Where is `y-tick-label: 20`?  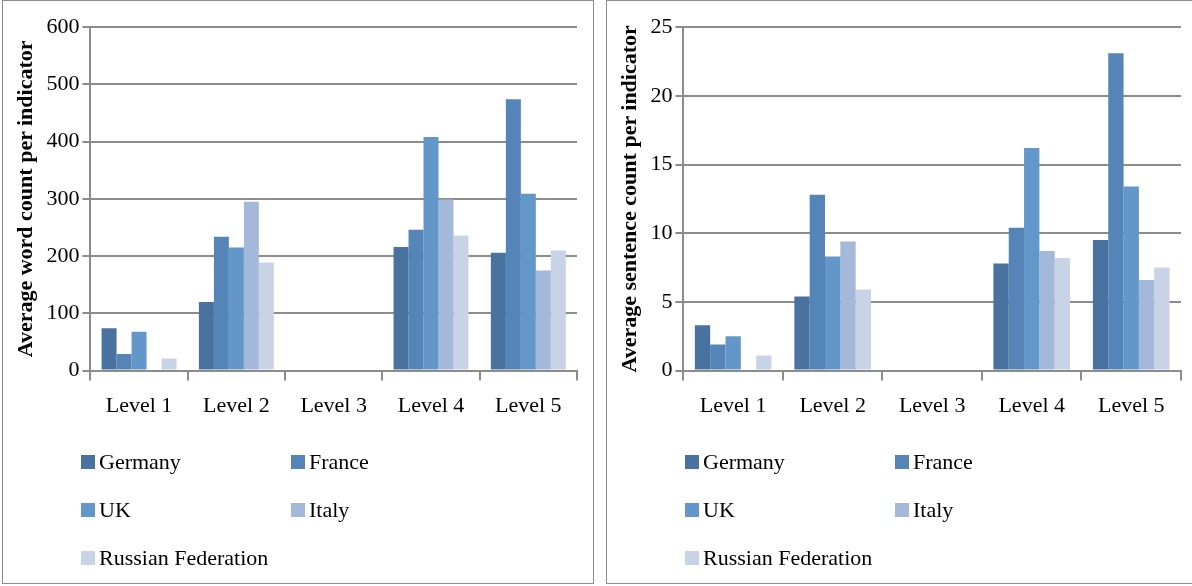
y-tick-label: 20 is located at coordinates (661, 94).